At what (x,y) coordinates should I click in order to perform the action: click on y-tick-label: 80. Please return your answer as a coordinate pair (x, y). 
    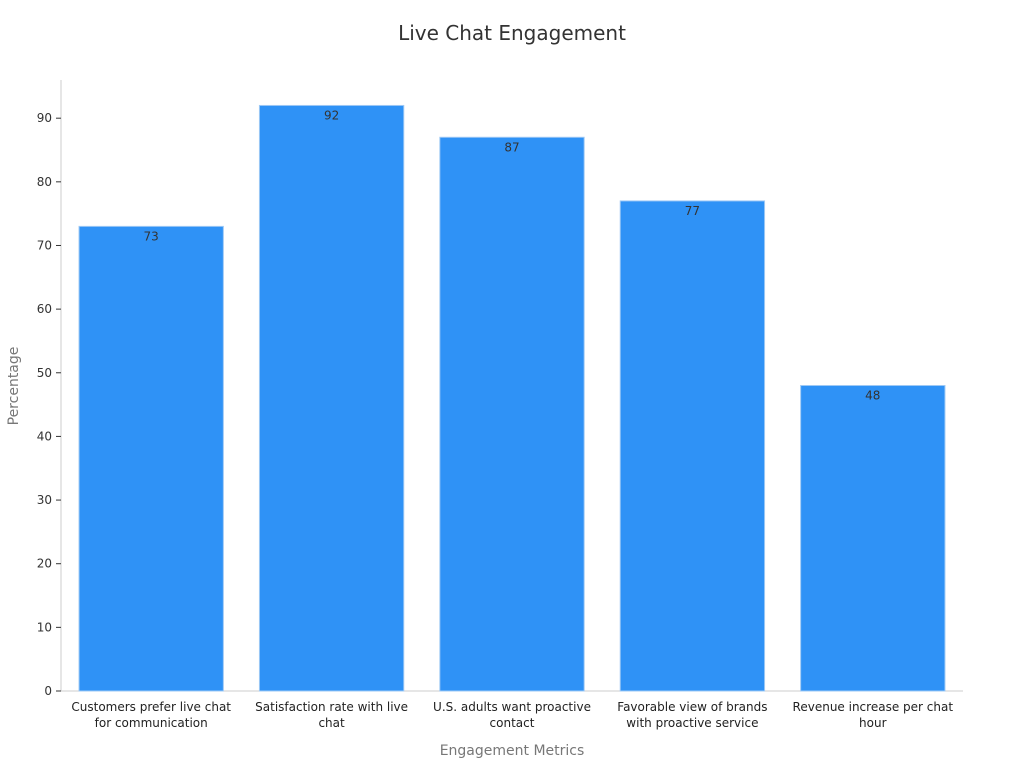
    Looking at the image, I should click on (44, 182).